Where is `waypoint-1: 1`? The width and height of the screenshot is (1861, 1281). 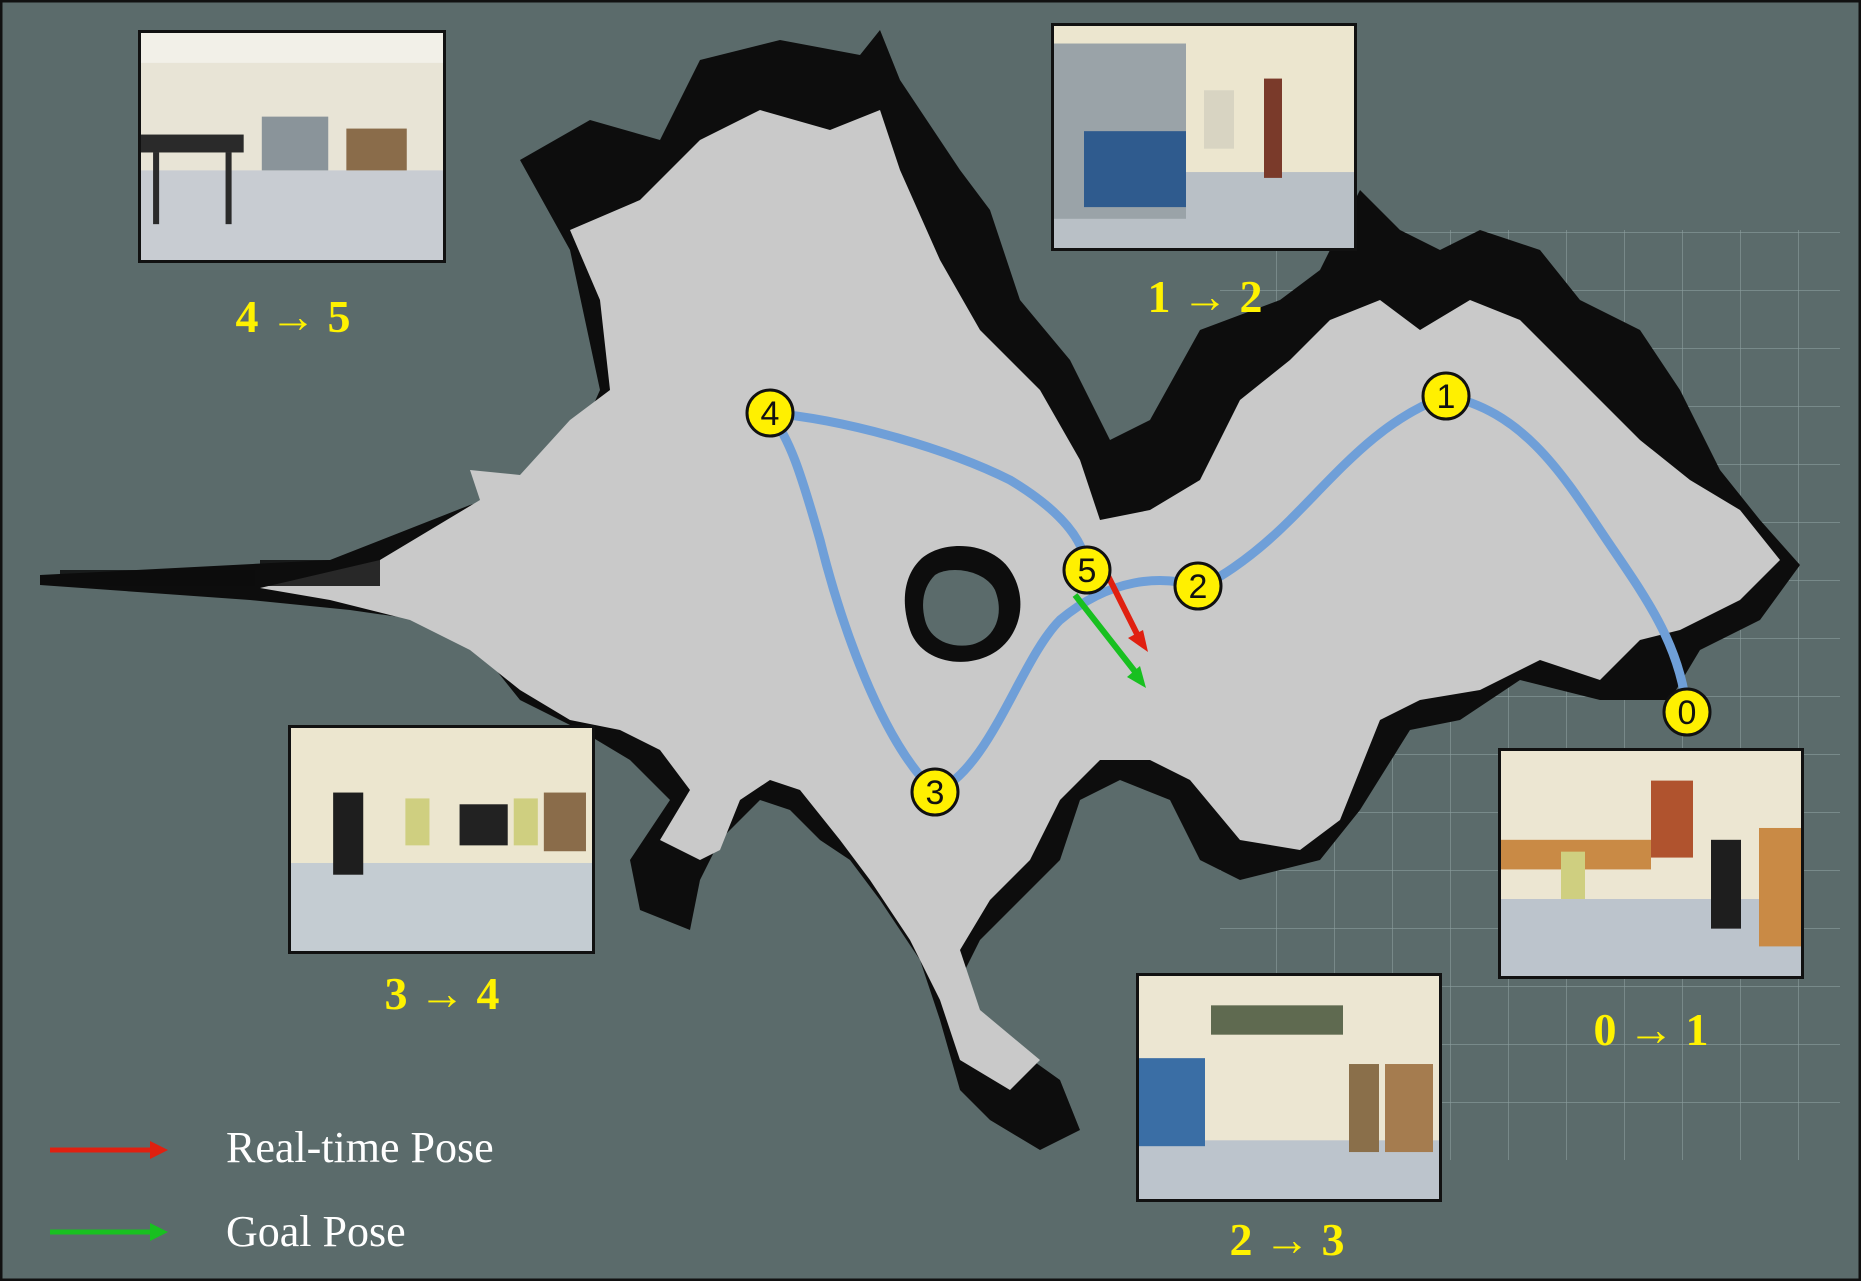 waypoint-1: 1 is located at coordinates (1446, 396).